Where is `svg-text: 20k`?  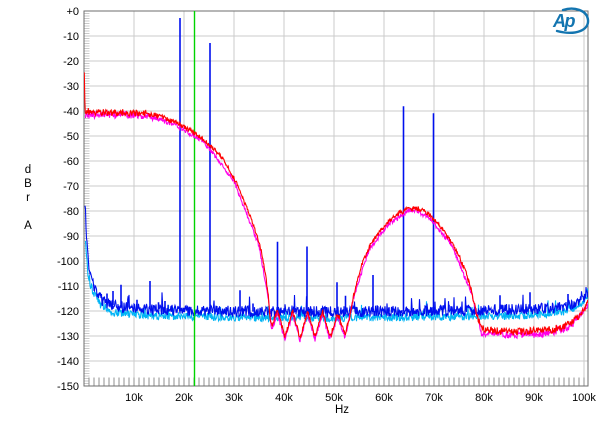
svg-text: 20k is located at coordinates (184, 398).